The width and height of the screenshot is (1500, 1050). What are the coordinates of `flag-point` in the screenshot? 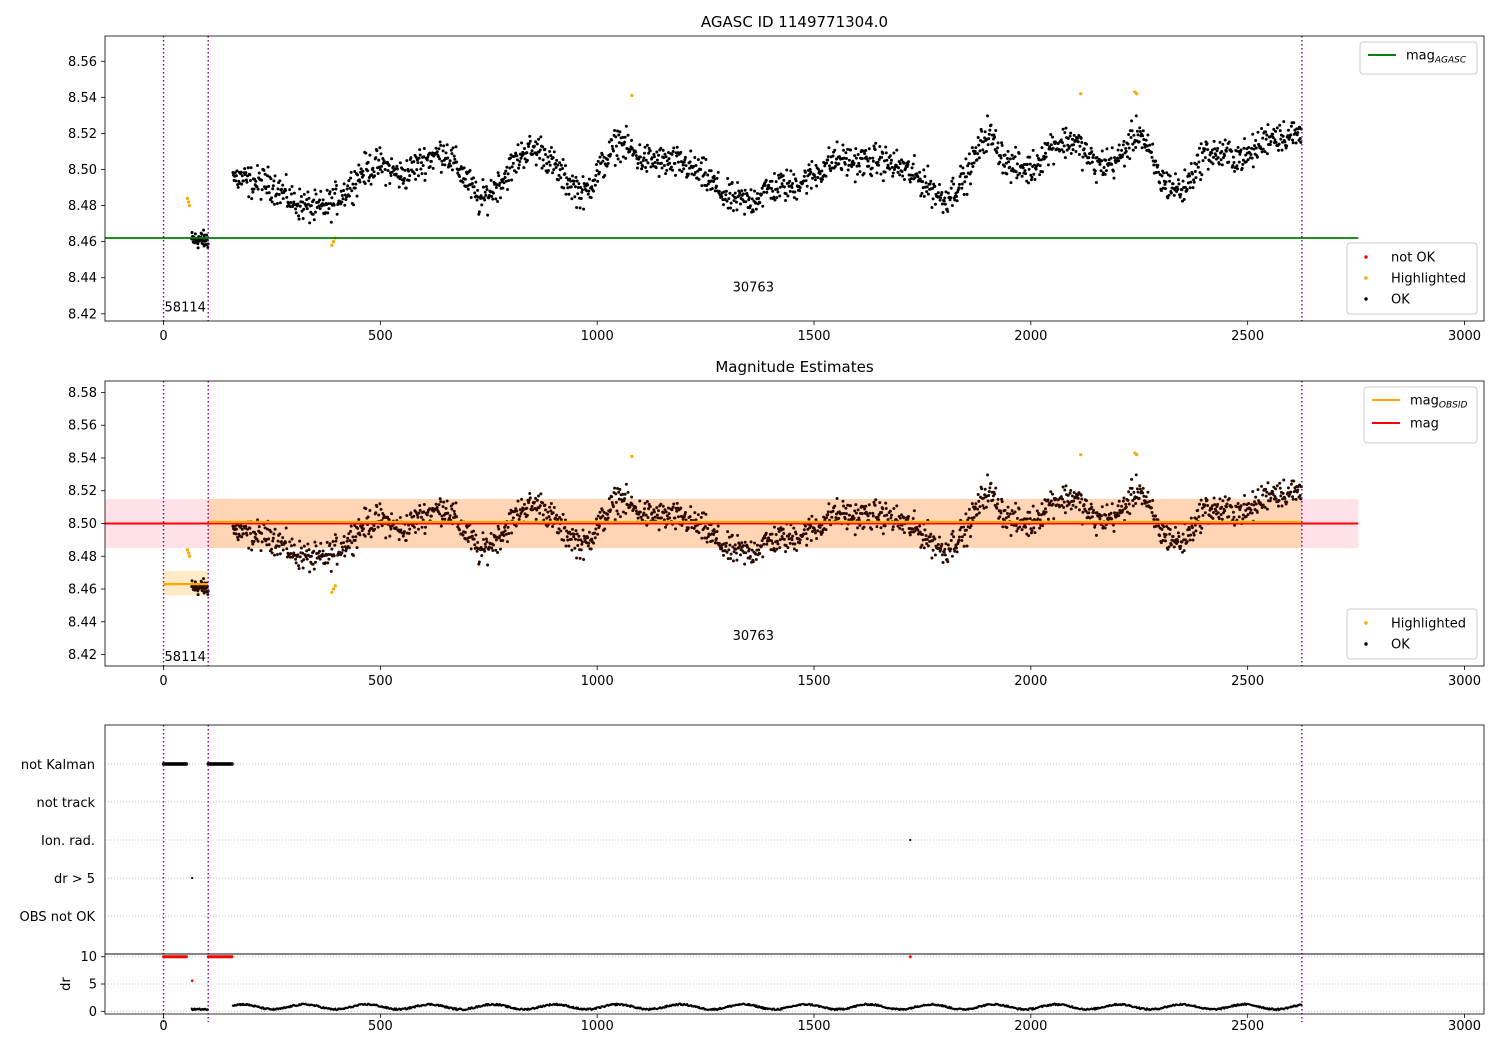 It's located at (192, 878).